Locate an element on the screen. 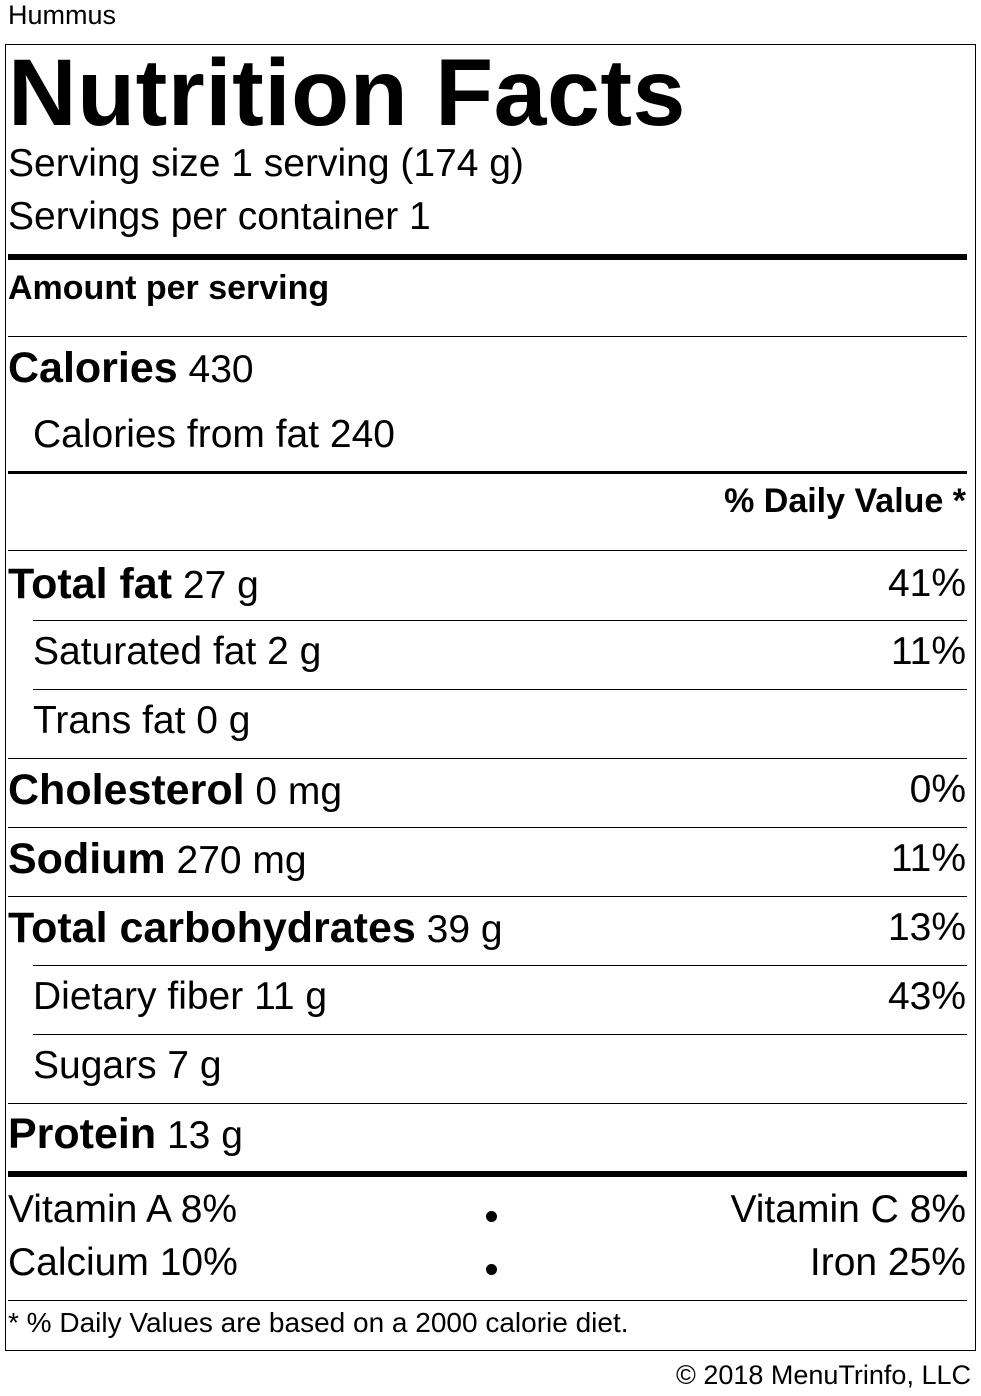 The height and width of the screenshot is (1396, 981). vitamin-a: Vitamin A 8% is located at coordinates (123, 1209).